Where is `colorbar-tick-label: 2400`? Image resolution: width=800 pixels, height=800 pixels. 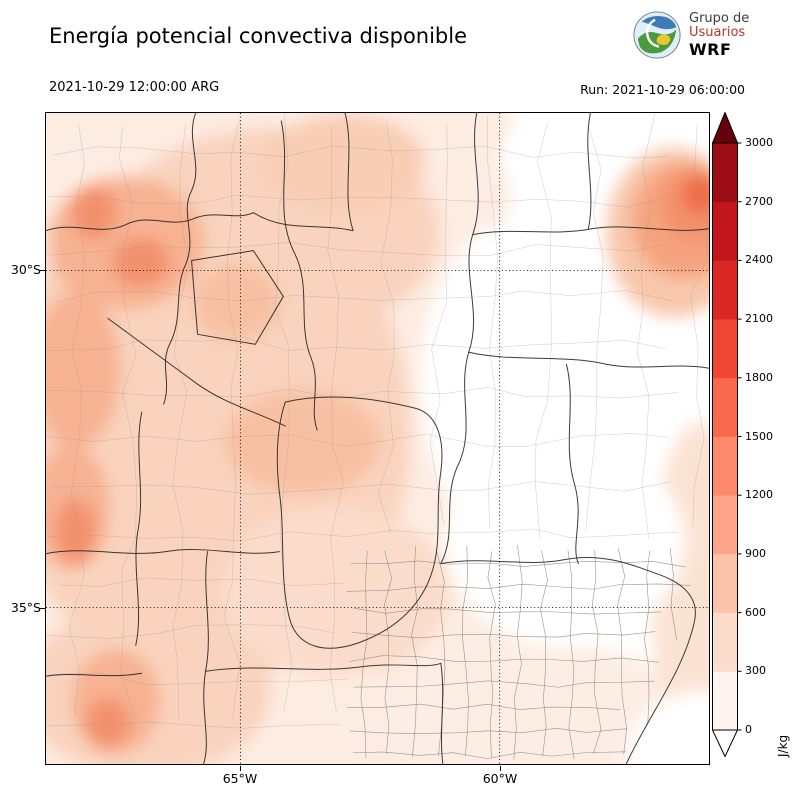
colorbar-tick-label: 2400 is located at coordinates (759, 260).